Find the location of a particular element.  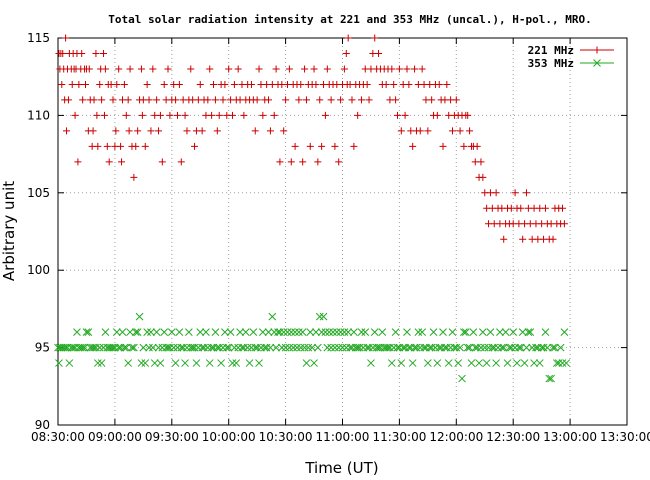

legend-marker-221-mhz is located at coordinates (597, 50).